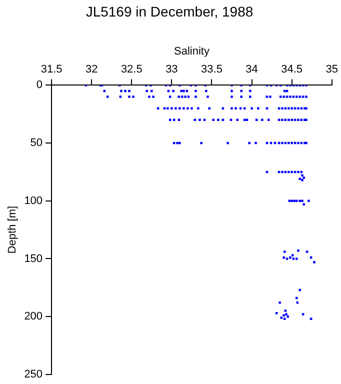 The height and width of the screenshot is (384, 341). Describe the element at coordinates (36, 143) in the screenshot. I see `y-tick-label: 50` at that location.